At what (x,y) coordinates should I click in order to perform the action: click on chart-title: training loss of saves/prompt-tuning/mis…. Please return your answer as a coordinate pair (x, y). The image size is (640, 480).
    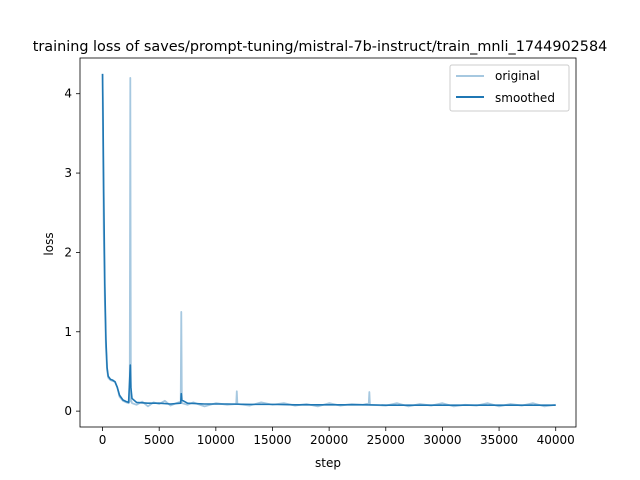
    Looking at the image, I should click on (320, 47).